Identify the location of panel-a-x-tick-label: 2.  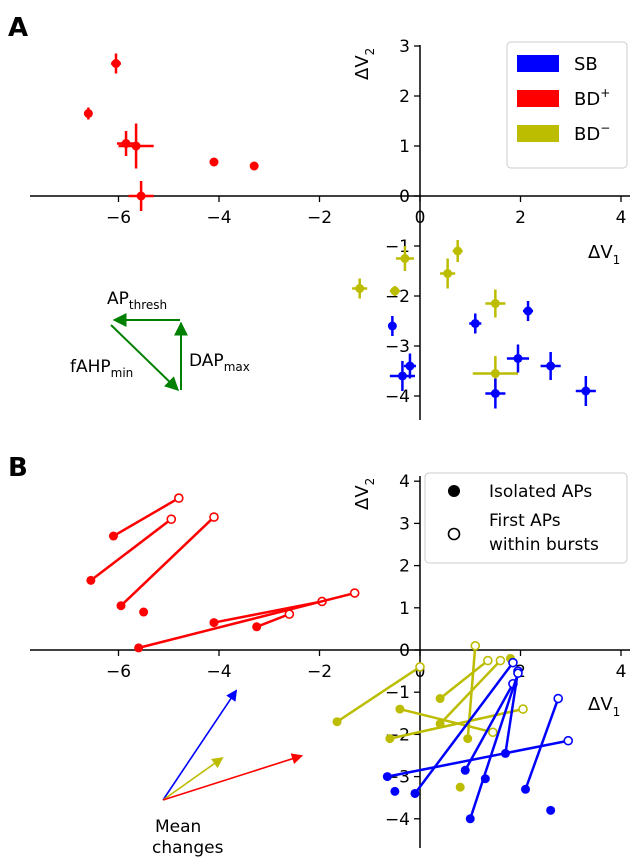
(520, 218).